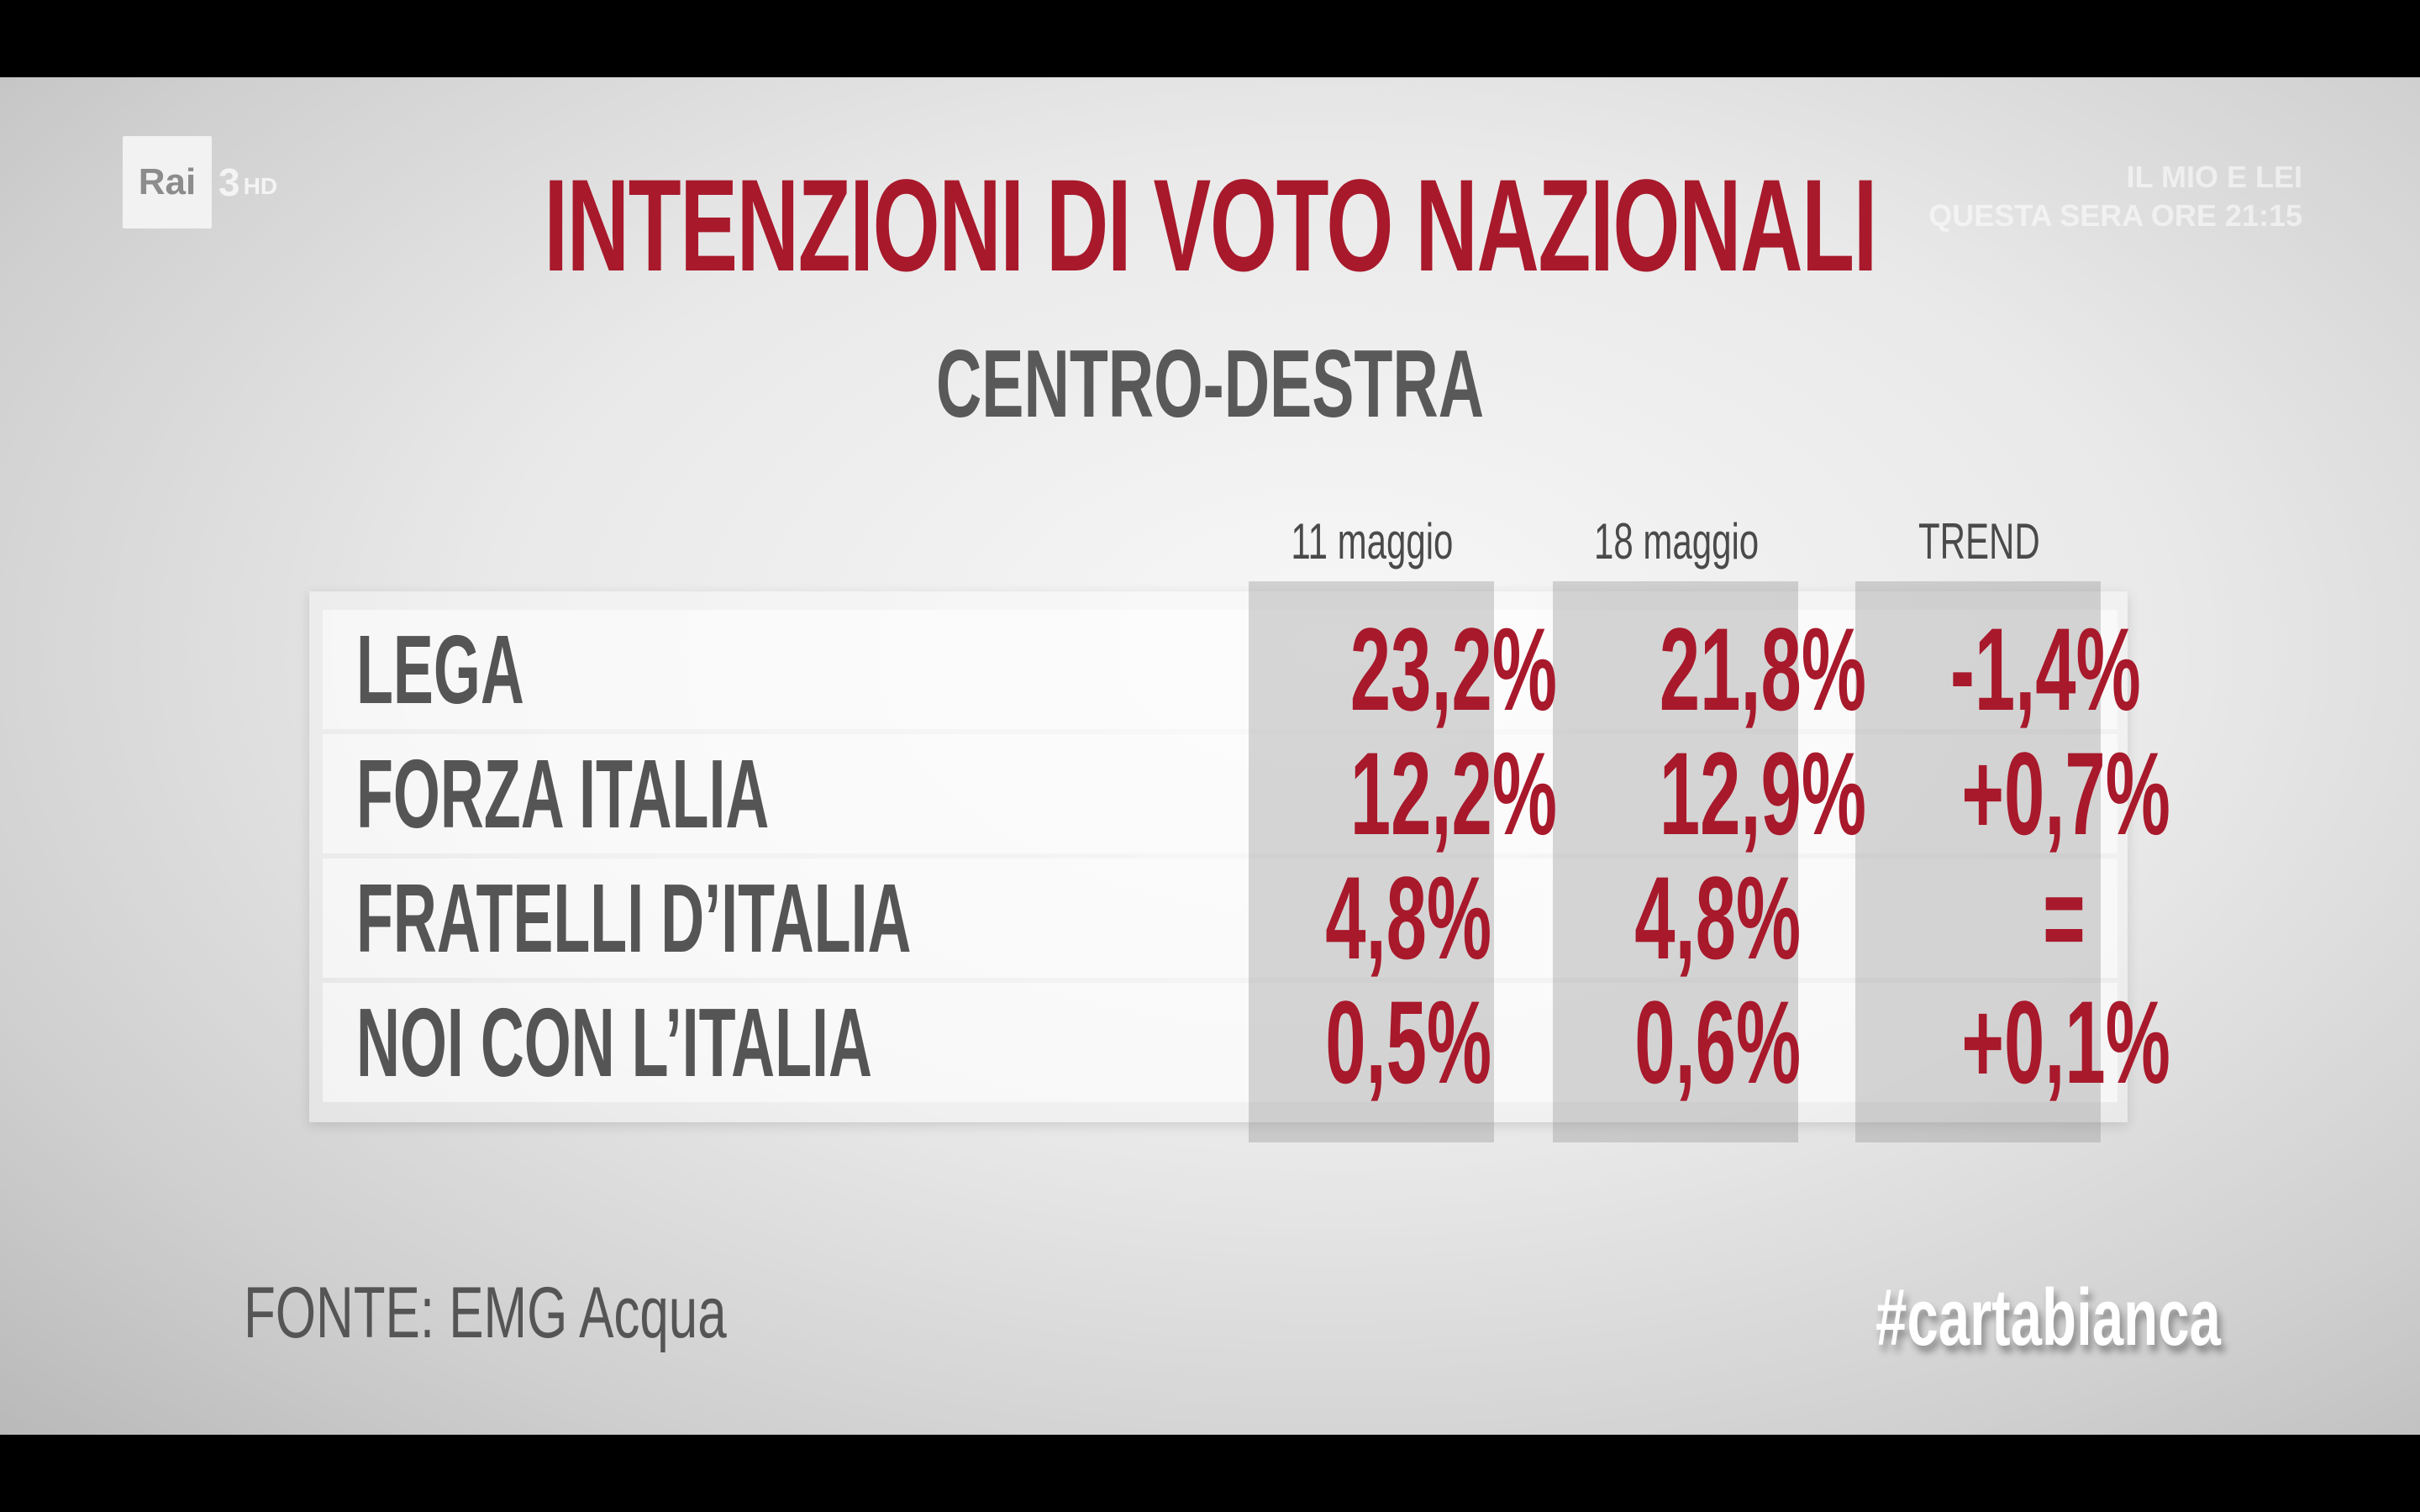 The width and height of the screenshot is (2420, 1512). What do you see at coordinates (485, 1313) in the screenshot?
I see `source-note: FONTE: EMG Acqua` at bounding box center [485, 1313].